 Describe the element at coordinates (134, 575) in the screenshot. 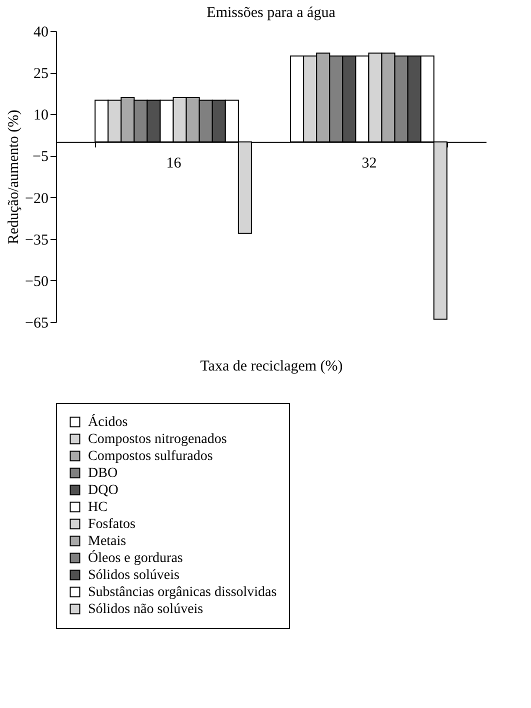

I see `legend-label: Sólidos solúveis` at that location.